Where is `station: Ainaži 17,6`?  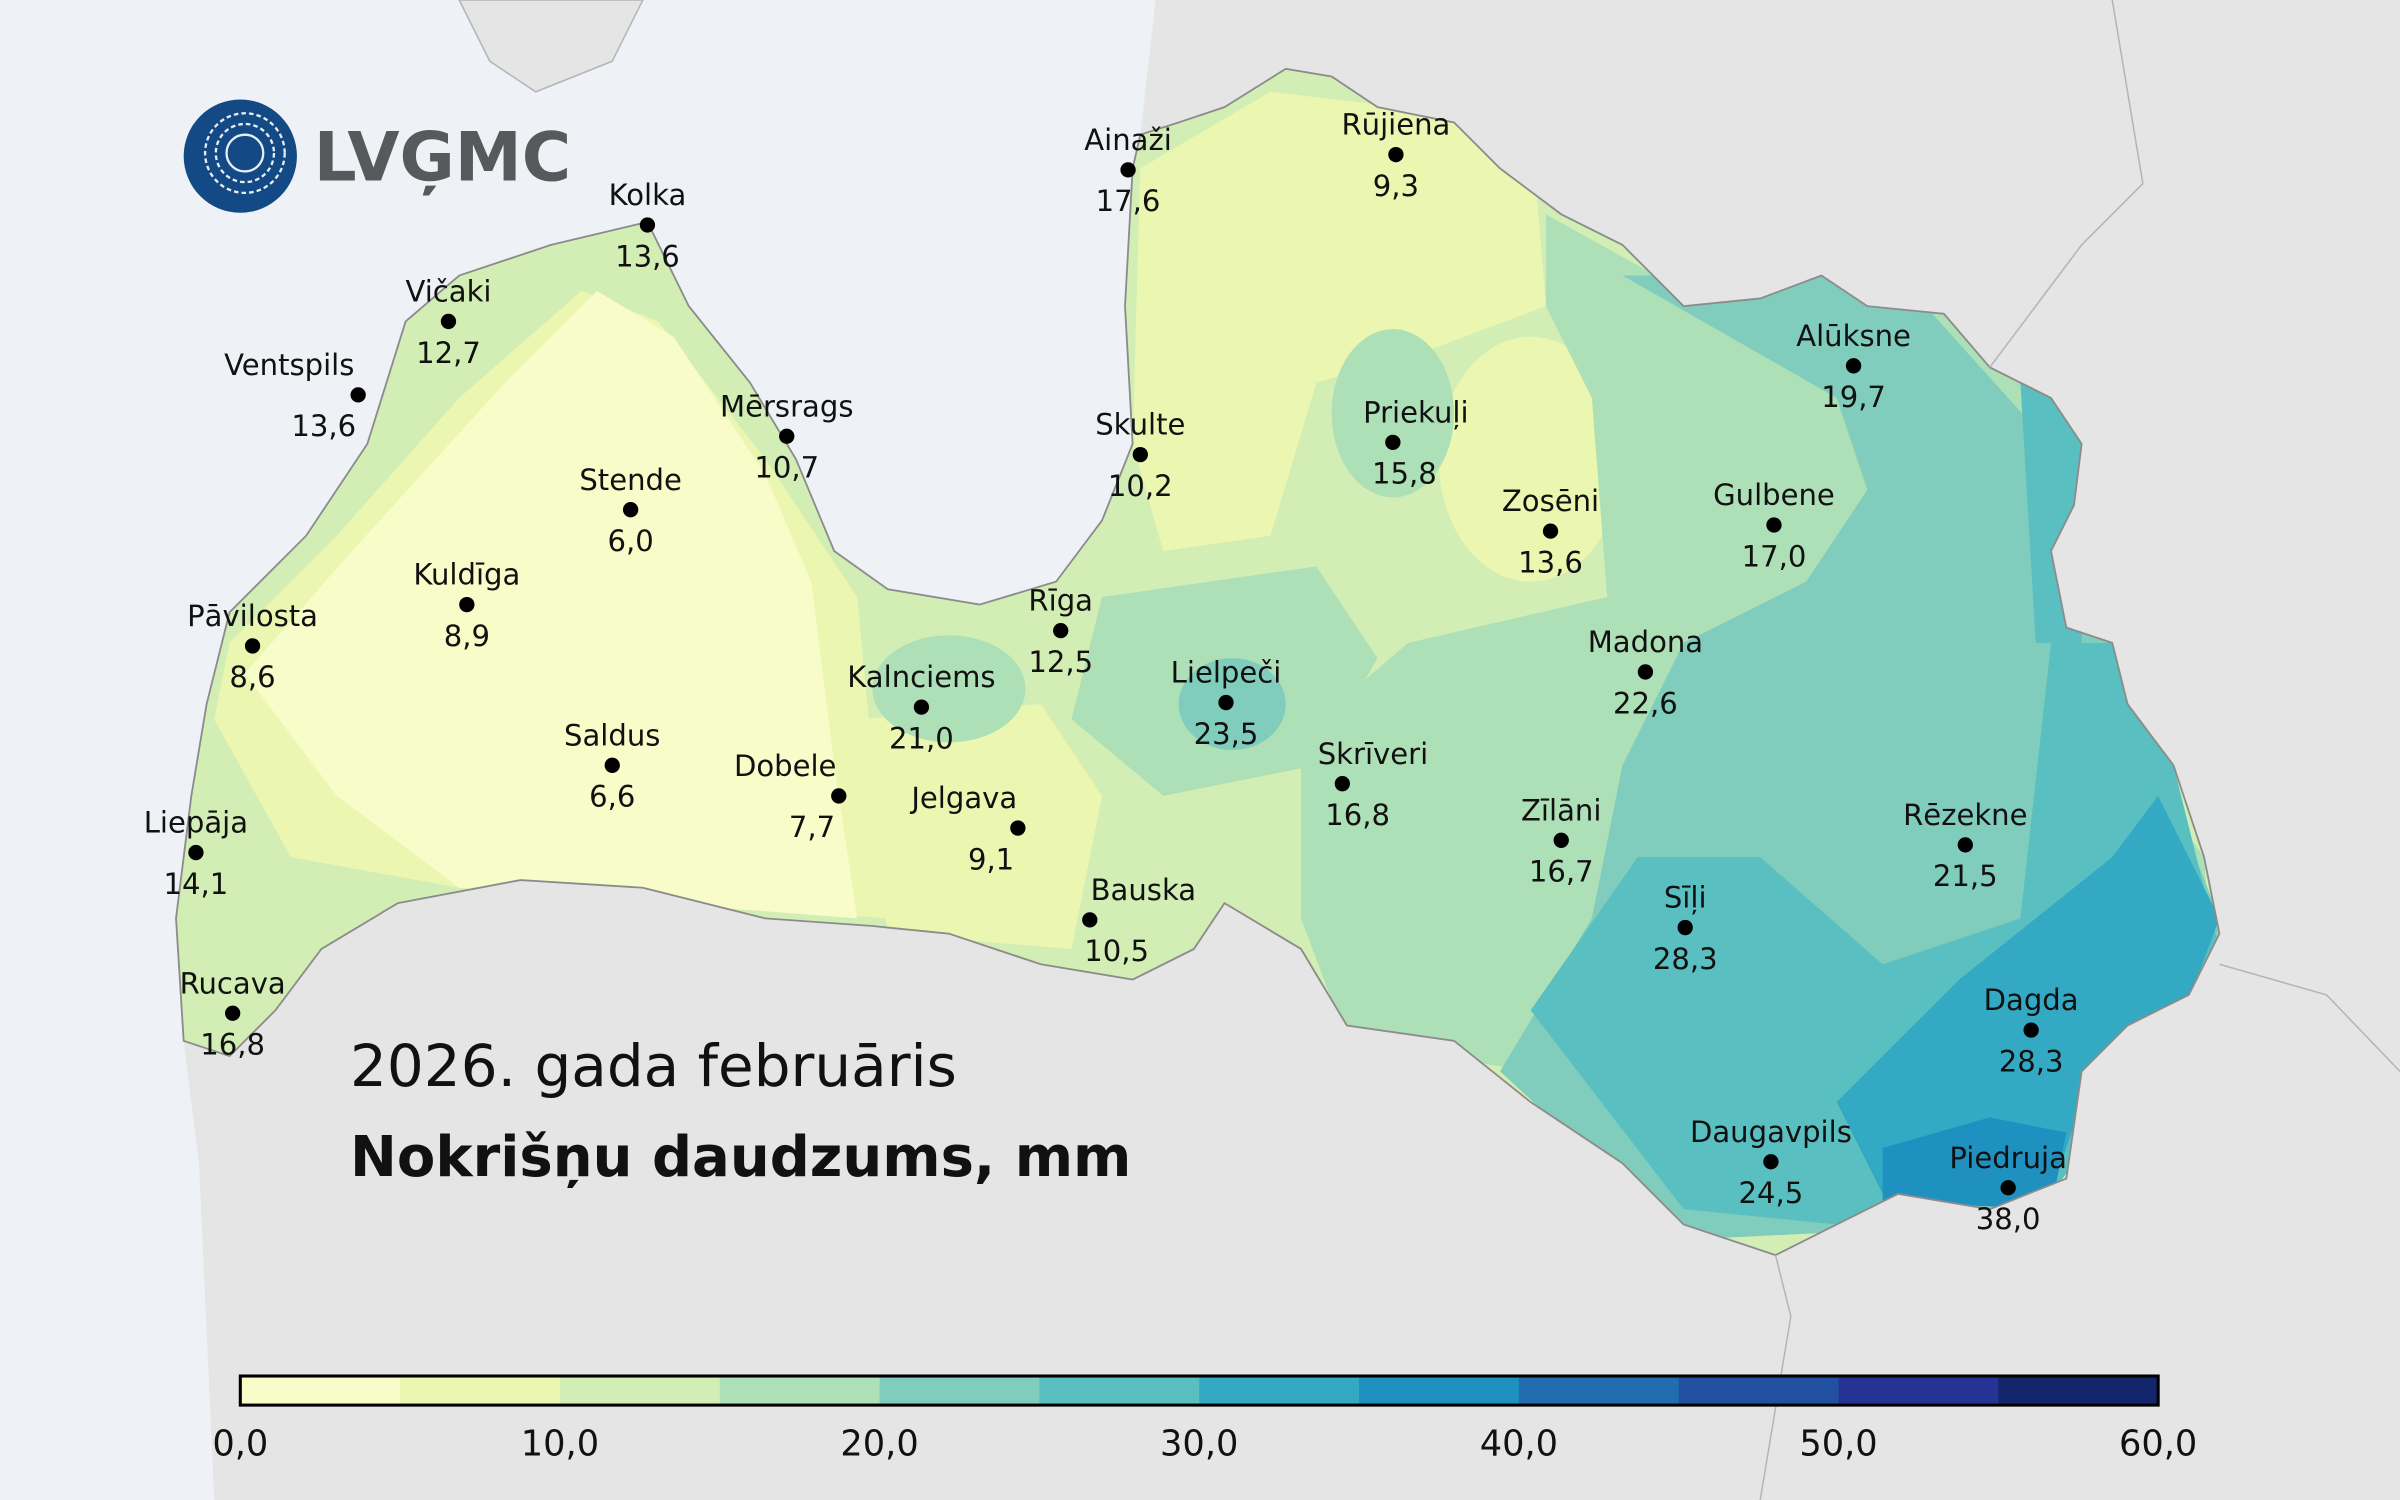 station: Ainaži 17,6 is located at coordinates (1128, 170).